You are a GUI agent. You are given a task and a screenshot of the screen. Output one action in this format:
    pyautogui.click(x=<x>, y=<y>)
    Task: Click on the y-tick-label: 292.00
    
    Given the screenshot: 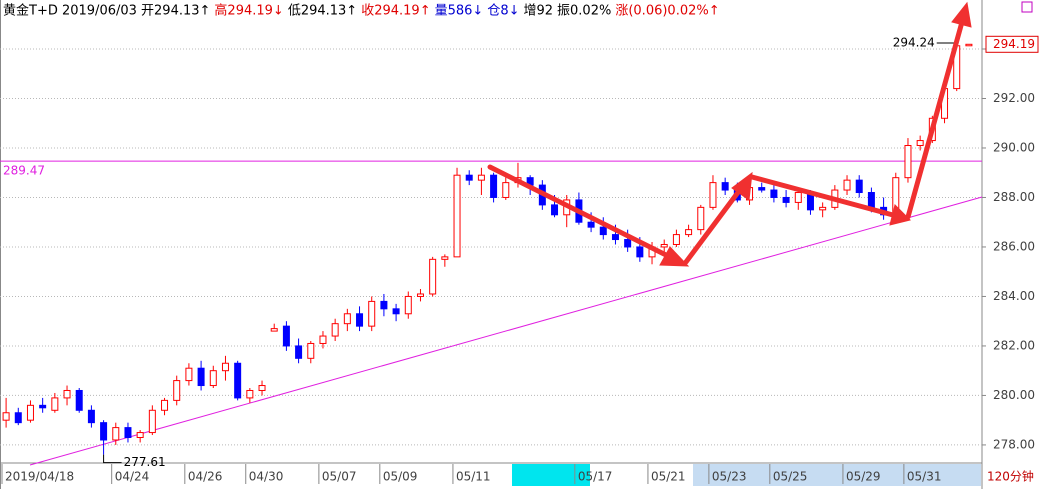 What is the action you would take?
    pyautogui.click(x=1014, y=98)
    